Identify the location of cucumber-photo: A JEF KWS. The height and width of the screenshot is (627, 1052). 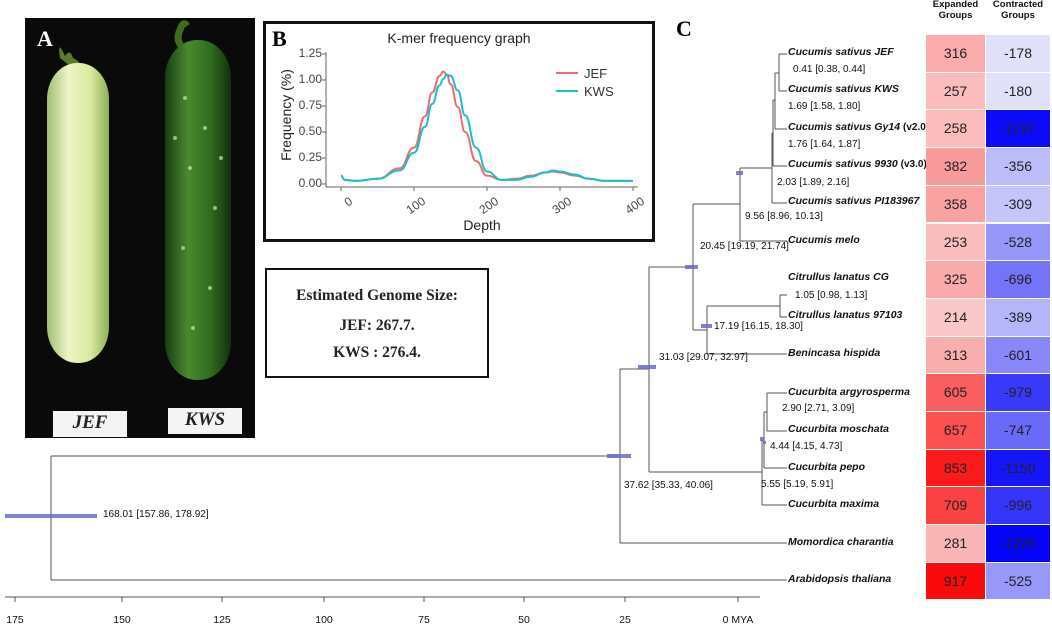
(140, 228).